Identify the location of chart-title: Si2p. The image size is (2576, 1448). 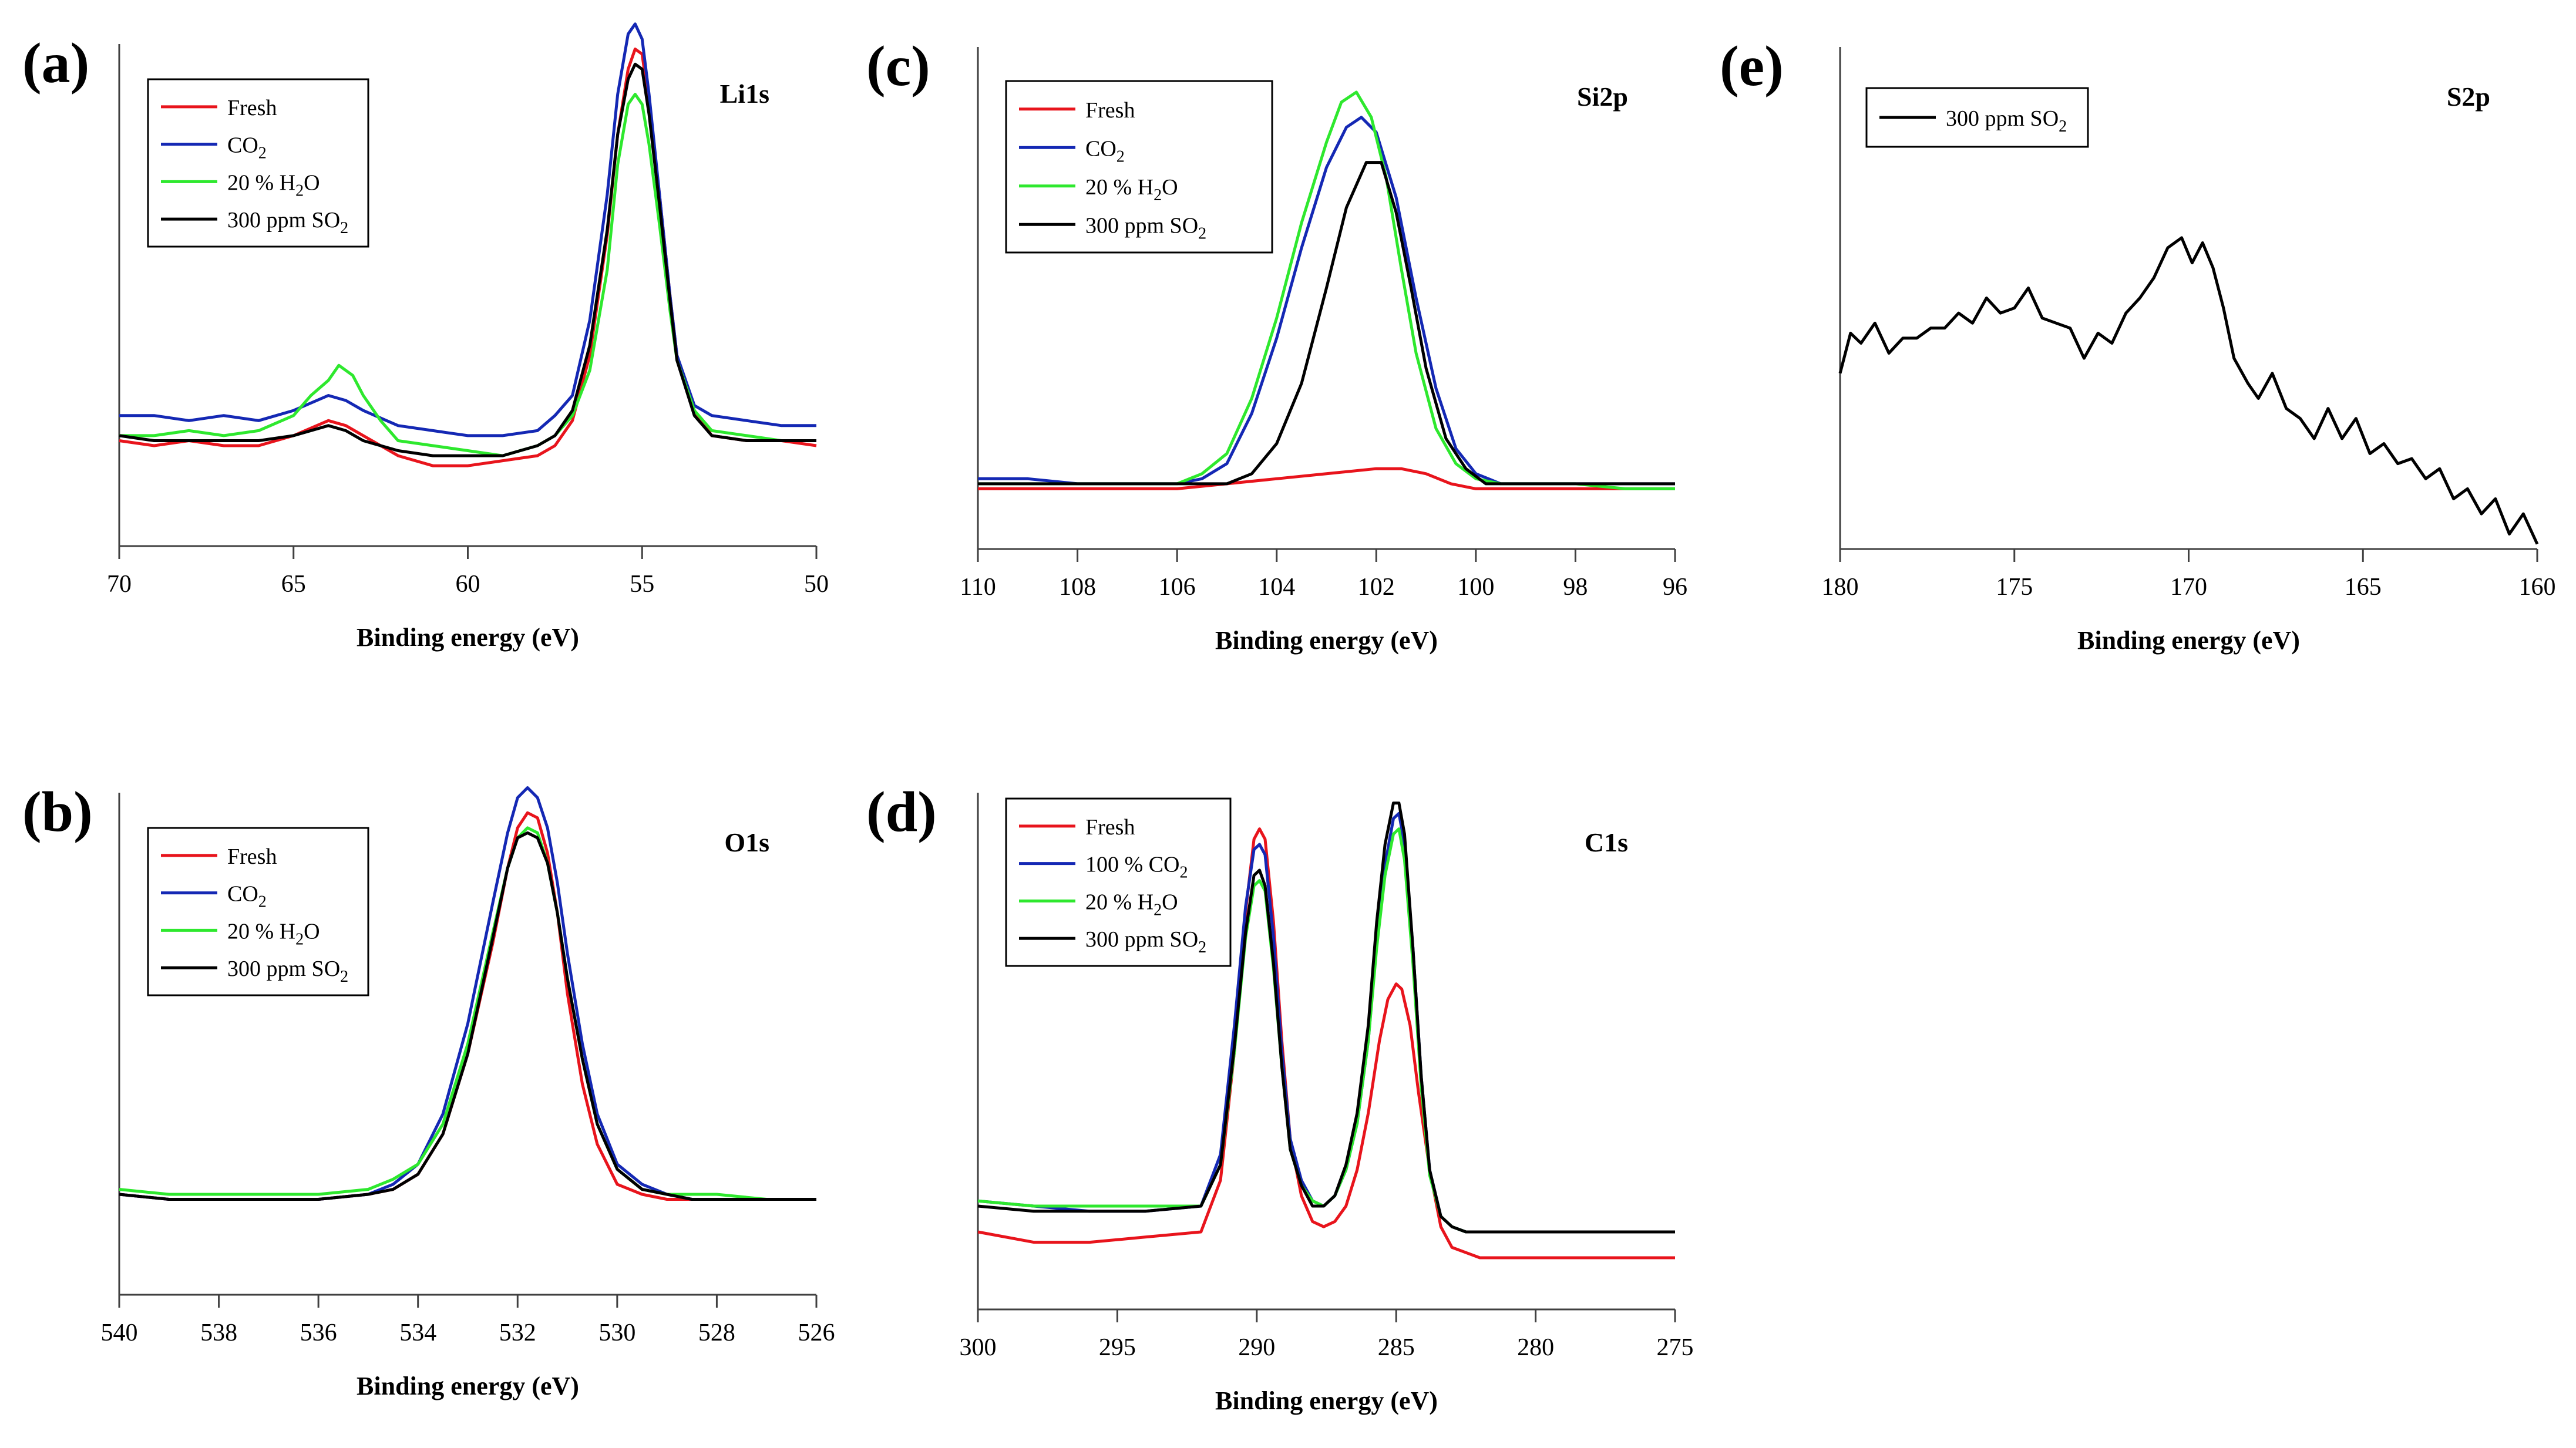
(1602, 97).